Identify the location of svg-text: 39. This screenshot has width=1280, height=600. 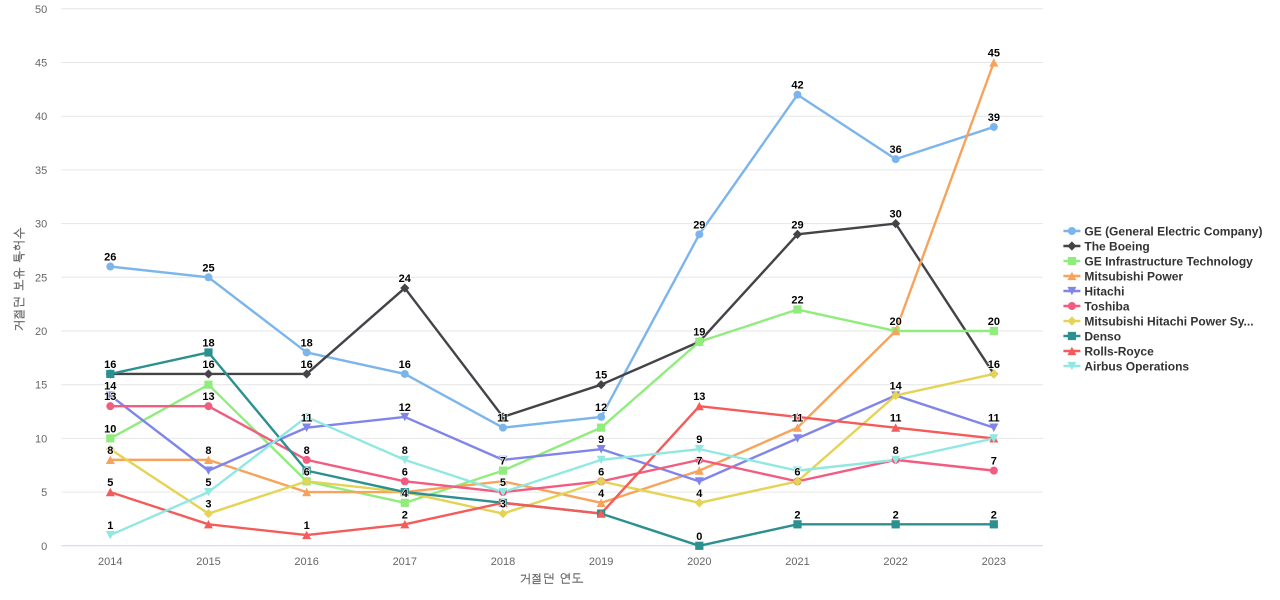
(994, 118).